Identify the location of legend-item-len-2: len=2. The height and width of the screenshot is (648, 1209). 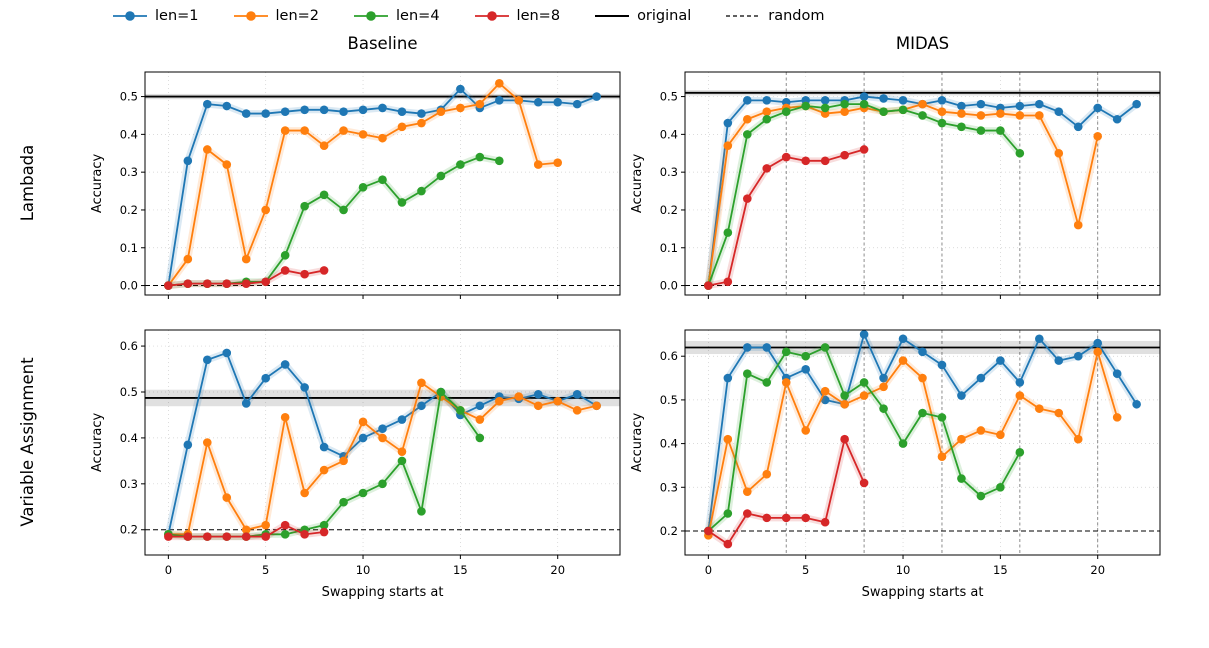
(276, 16).